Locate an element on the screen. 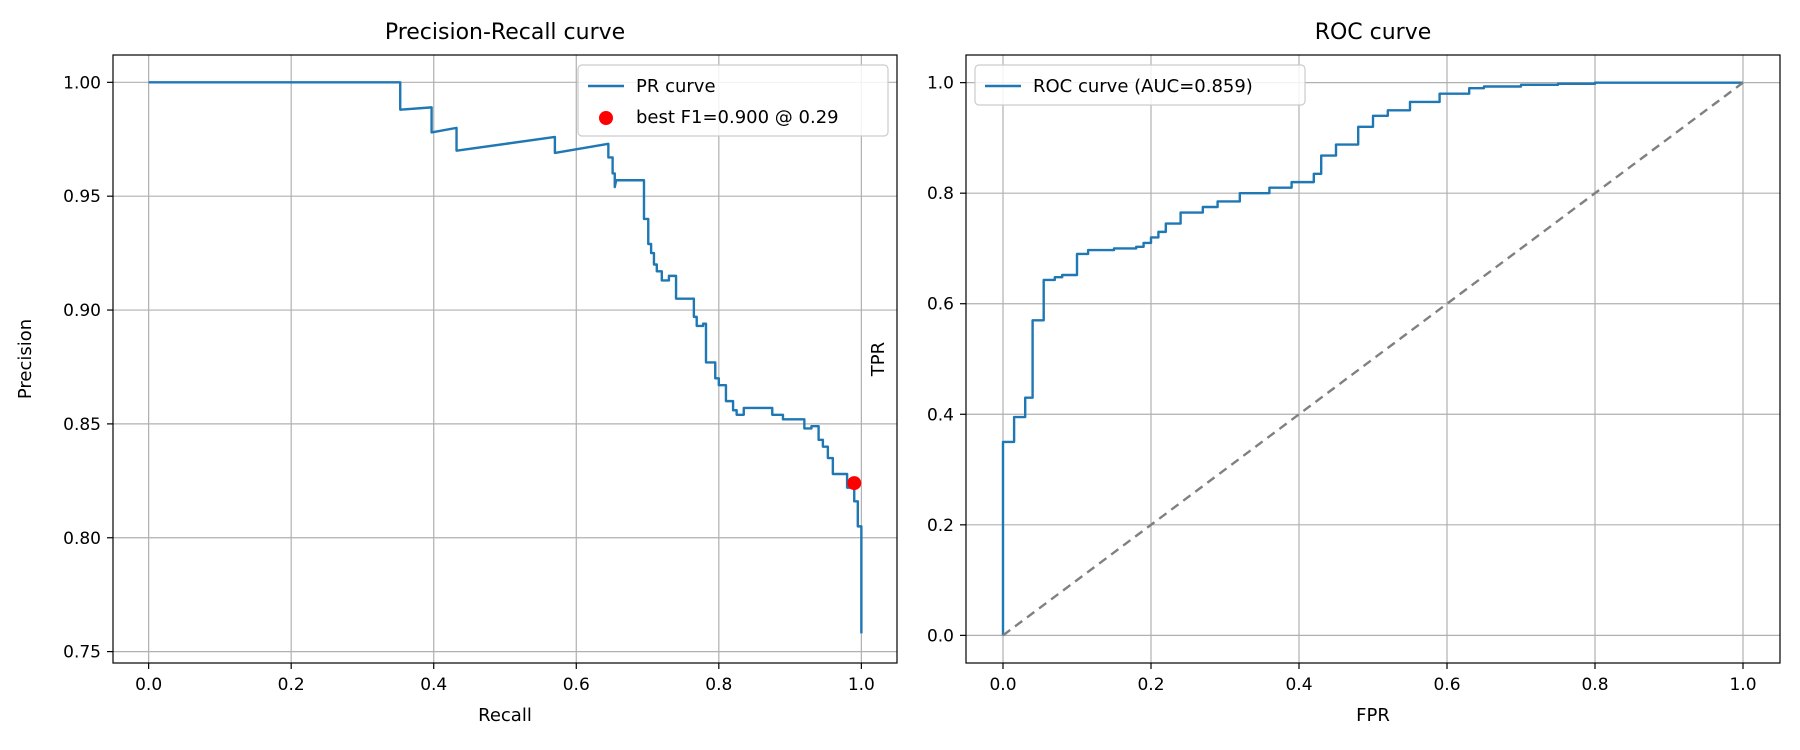 The width and height of the screenshot is (1800, 750). y-axis-label: TPR is located at coordinates (878, 359).